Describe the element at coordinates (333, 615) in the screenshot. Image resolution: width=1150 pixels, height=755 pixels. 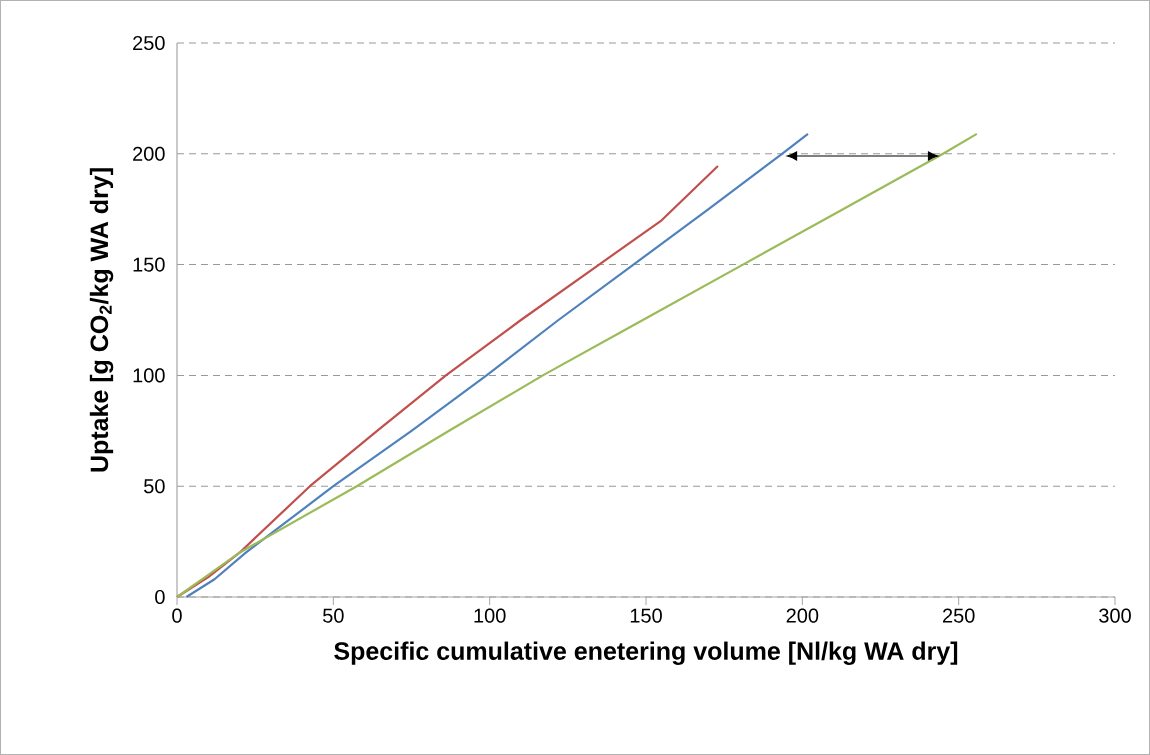
I see `x-tick-label: 50` at that location.